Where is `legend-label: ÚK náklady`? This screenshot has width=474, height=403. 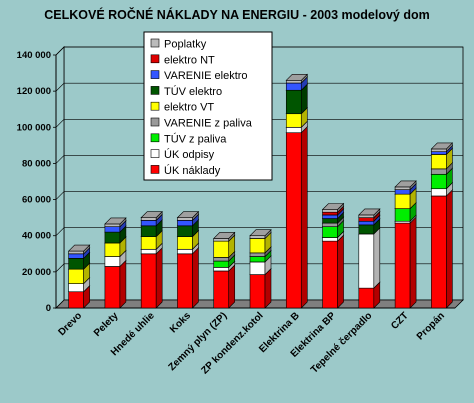
legend-label: ÚK náklady is located at coordinates (192, 170).